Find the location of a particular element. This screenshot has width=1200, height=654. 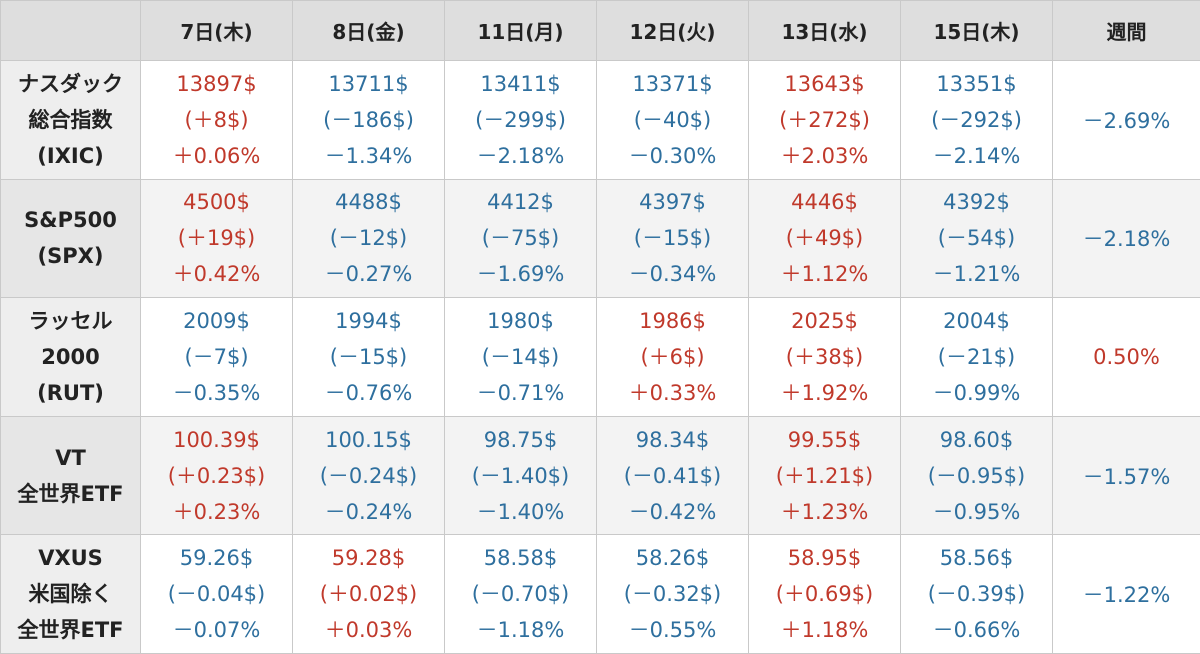

percent-change: －2.14% is located at coordinates (976, 155).